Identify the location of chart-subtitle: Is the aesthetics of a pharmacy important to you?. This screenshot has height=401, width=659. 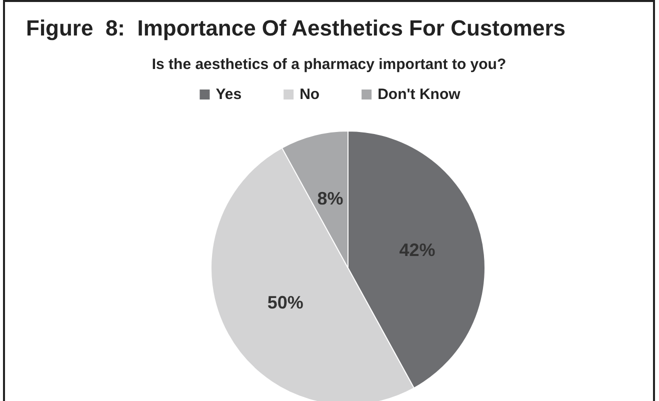
(329, 64).